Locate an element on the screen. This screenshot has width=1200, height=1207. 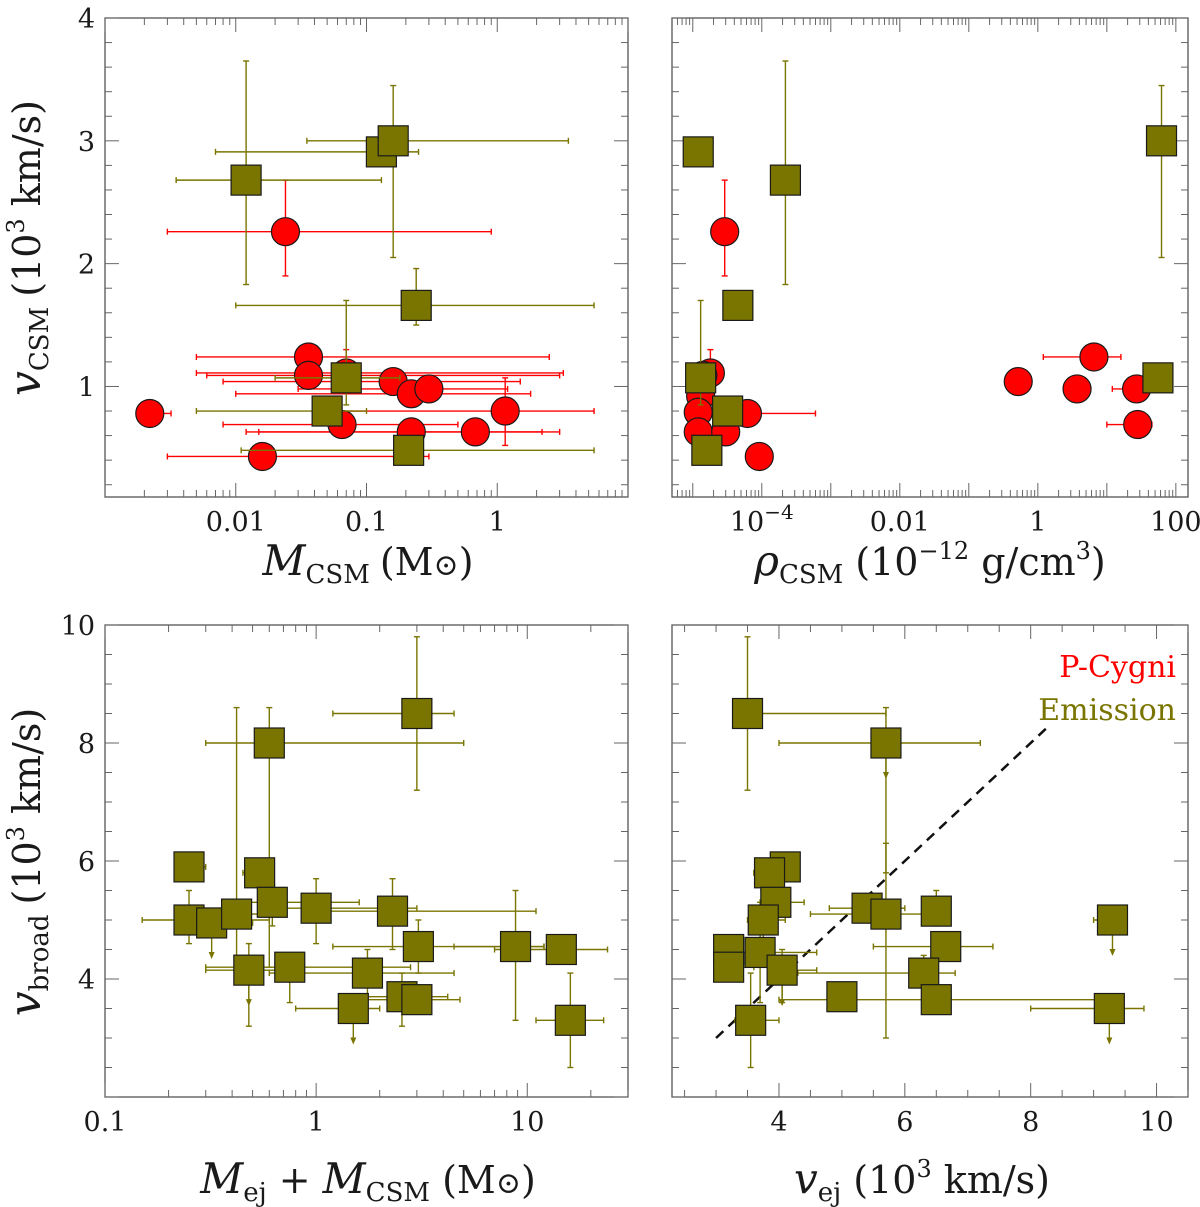
y-axis-label-bottom: vbroad(103 km/s) is located at coordinates (27, 862).